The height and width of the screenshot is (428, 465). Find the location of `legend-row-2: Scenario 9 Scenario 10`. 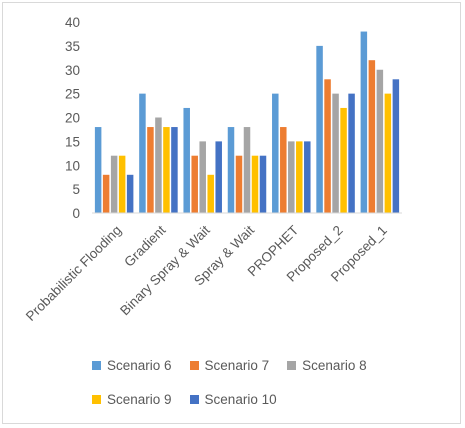

legend-row-2: Scenario 9 Scenario 10 is located at coordinates (193, 399).